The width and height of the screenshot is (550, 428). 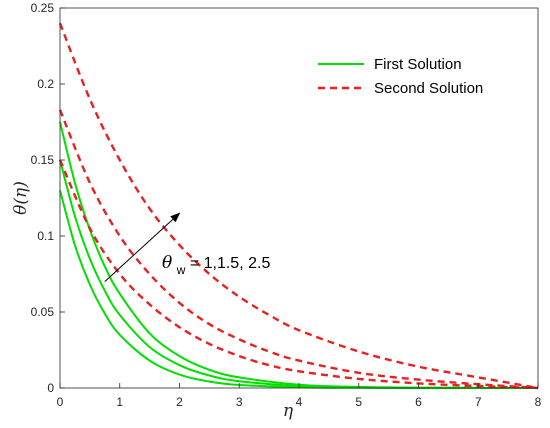 I want to click on x-tick-label: 4, so click(x=299, y=402).